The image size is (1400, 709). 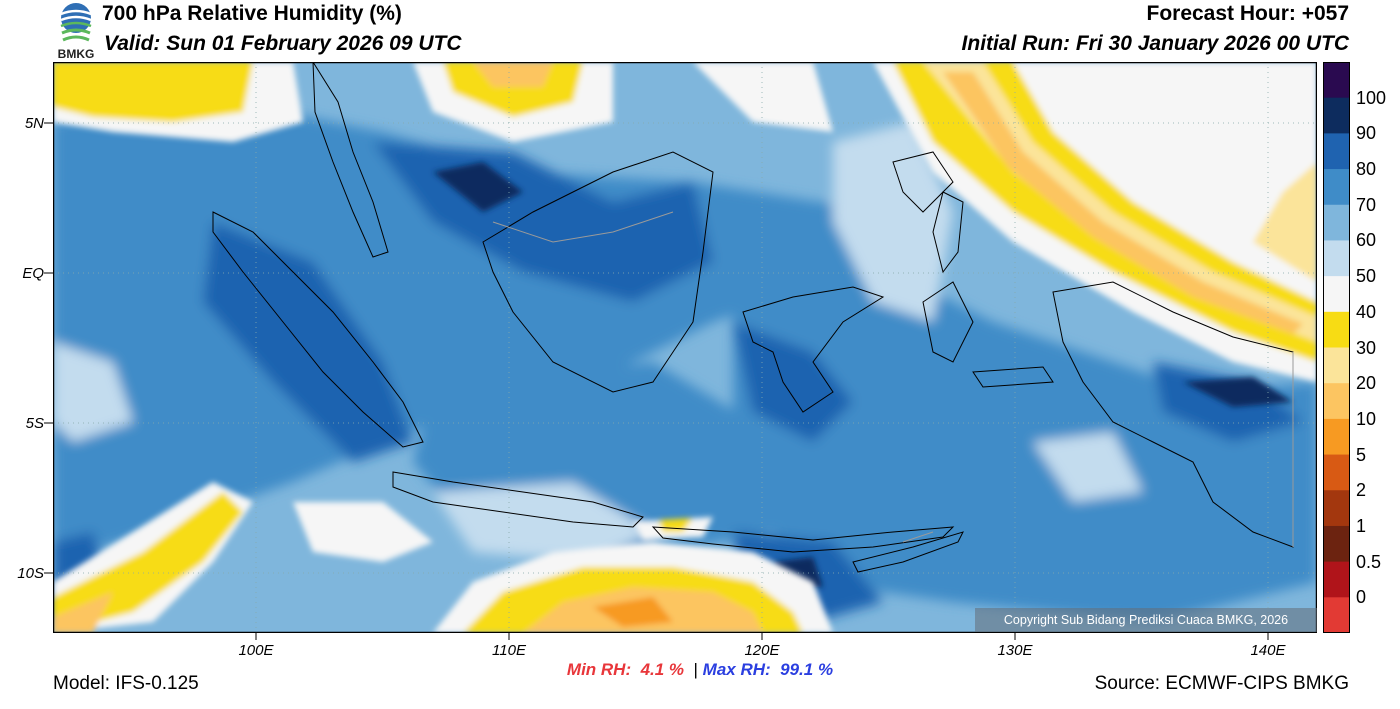 What do you see at coordinates (1371, 97) in the screenshot?
I see `colorbar-label: 100` at bounding box center [1371, 97].